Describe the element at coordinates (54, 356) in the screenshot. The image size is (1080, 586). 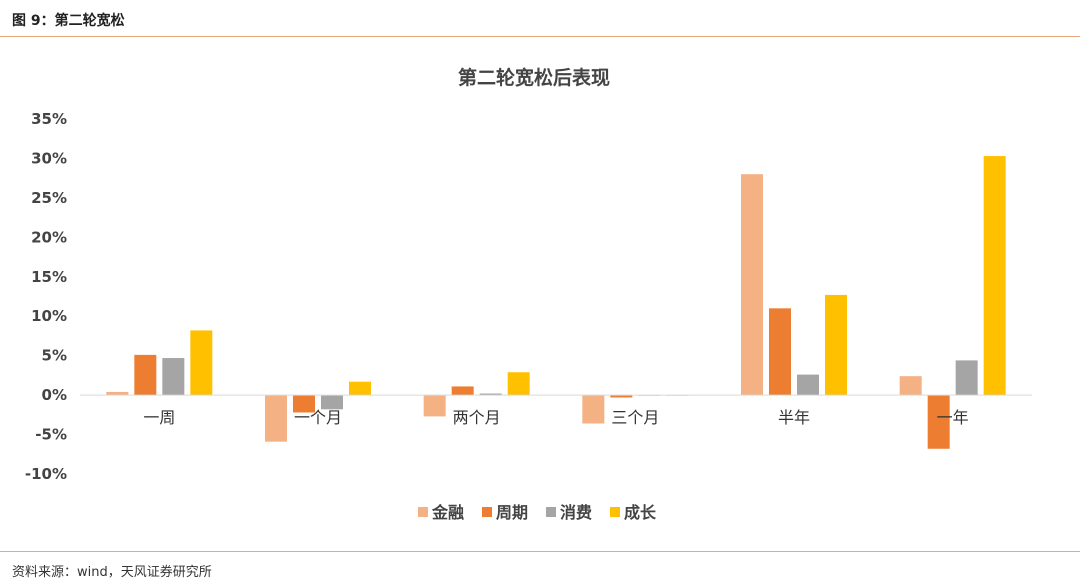
I see `y-tick-label: 5%` at that location.